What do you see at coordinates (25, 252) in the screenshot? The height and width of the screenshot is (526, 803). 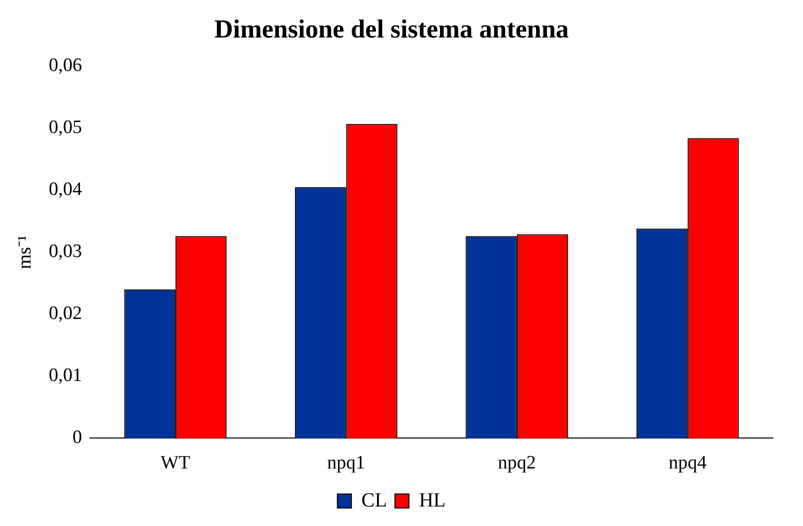 I see `y-axis-title: ms⁻¹` at bounding box center [25, 252].